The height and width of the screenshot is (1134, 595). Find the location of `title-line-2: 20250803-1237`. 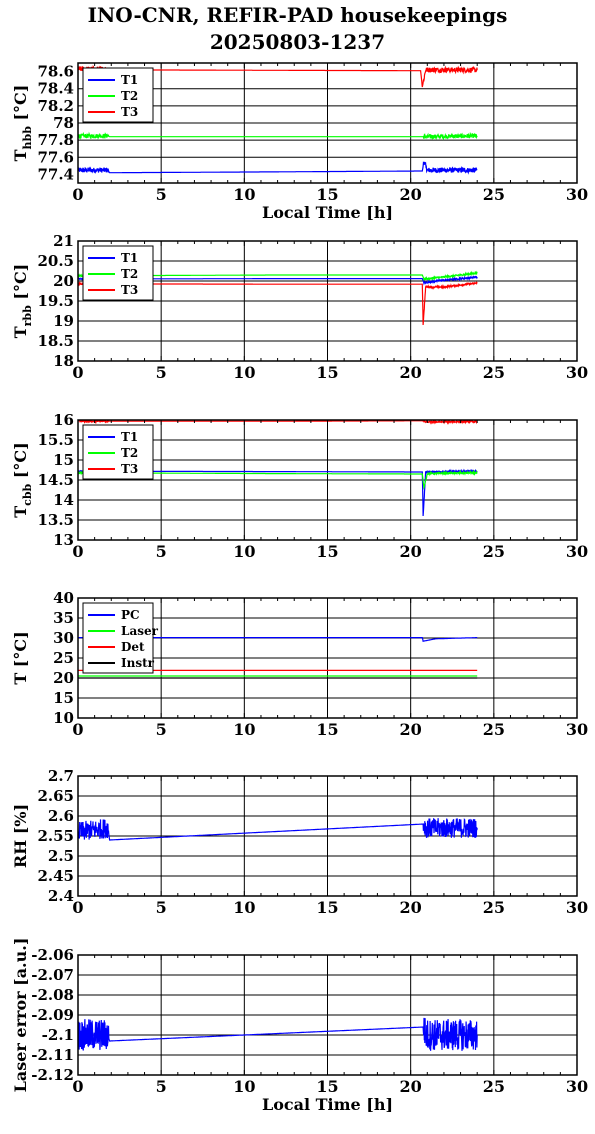

title-line-2: 20250803-1237 is located at coordinates (297, 42).